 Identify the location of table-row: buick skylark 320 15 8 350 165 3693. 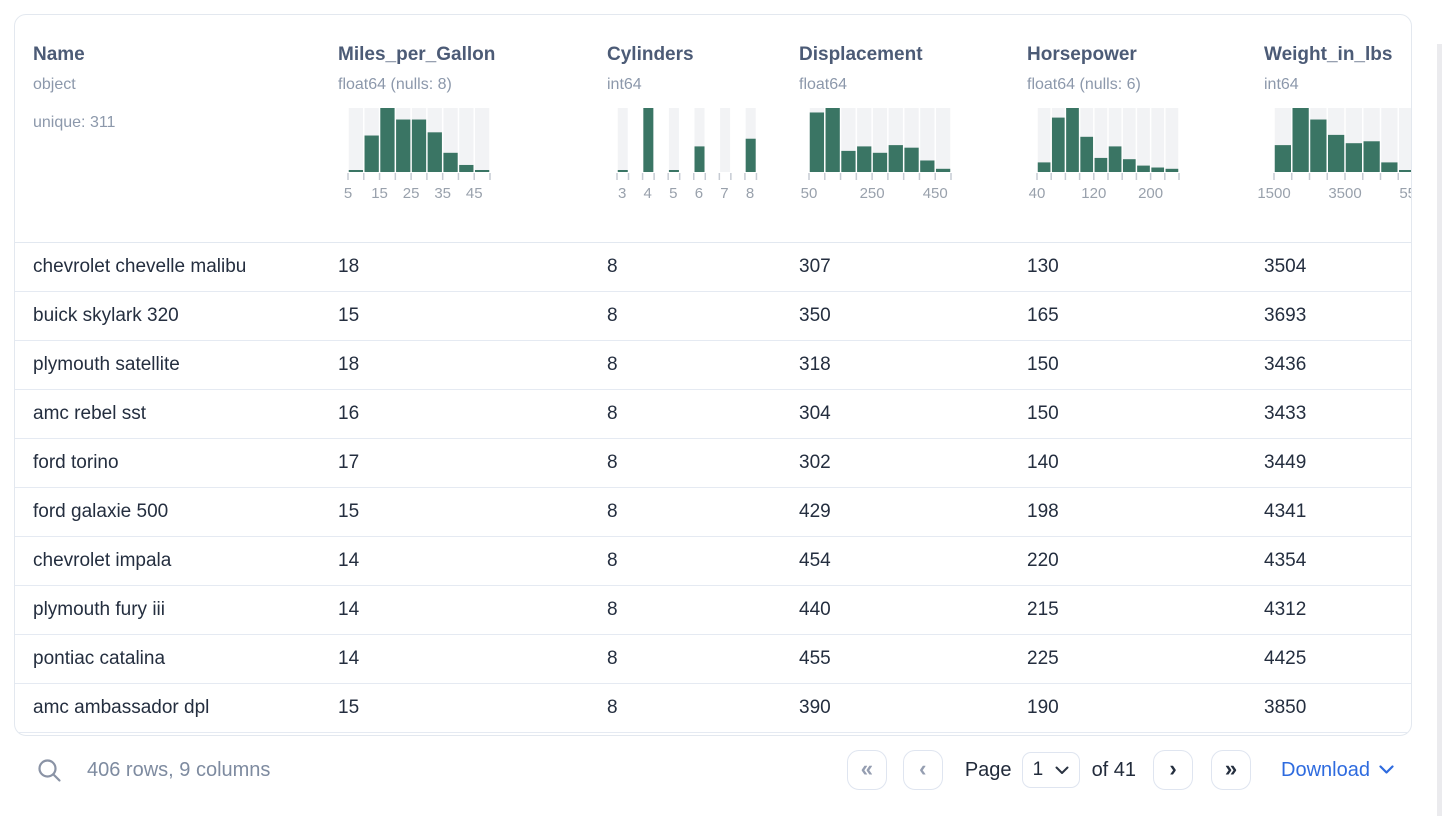
(713, 316).